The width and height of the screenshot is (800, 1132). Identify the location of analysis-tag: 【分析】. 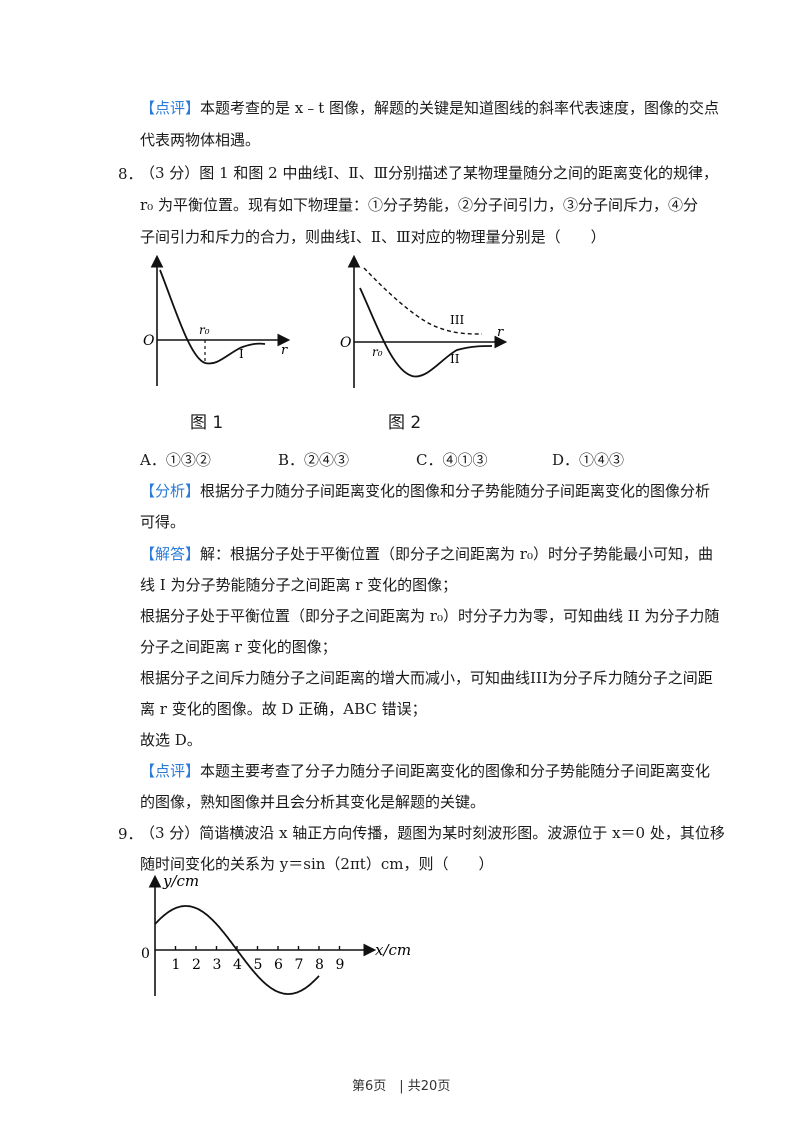
(170, 491).